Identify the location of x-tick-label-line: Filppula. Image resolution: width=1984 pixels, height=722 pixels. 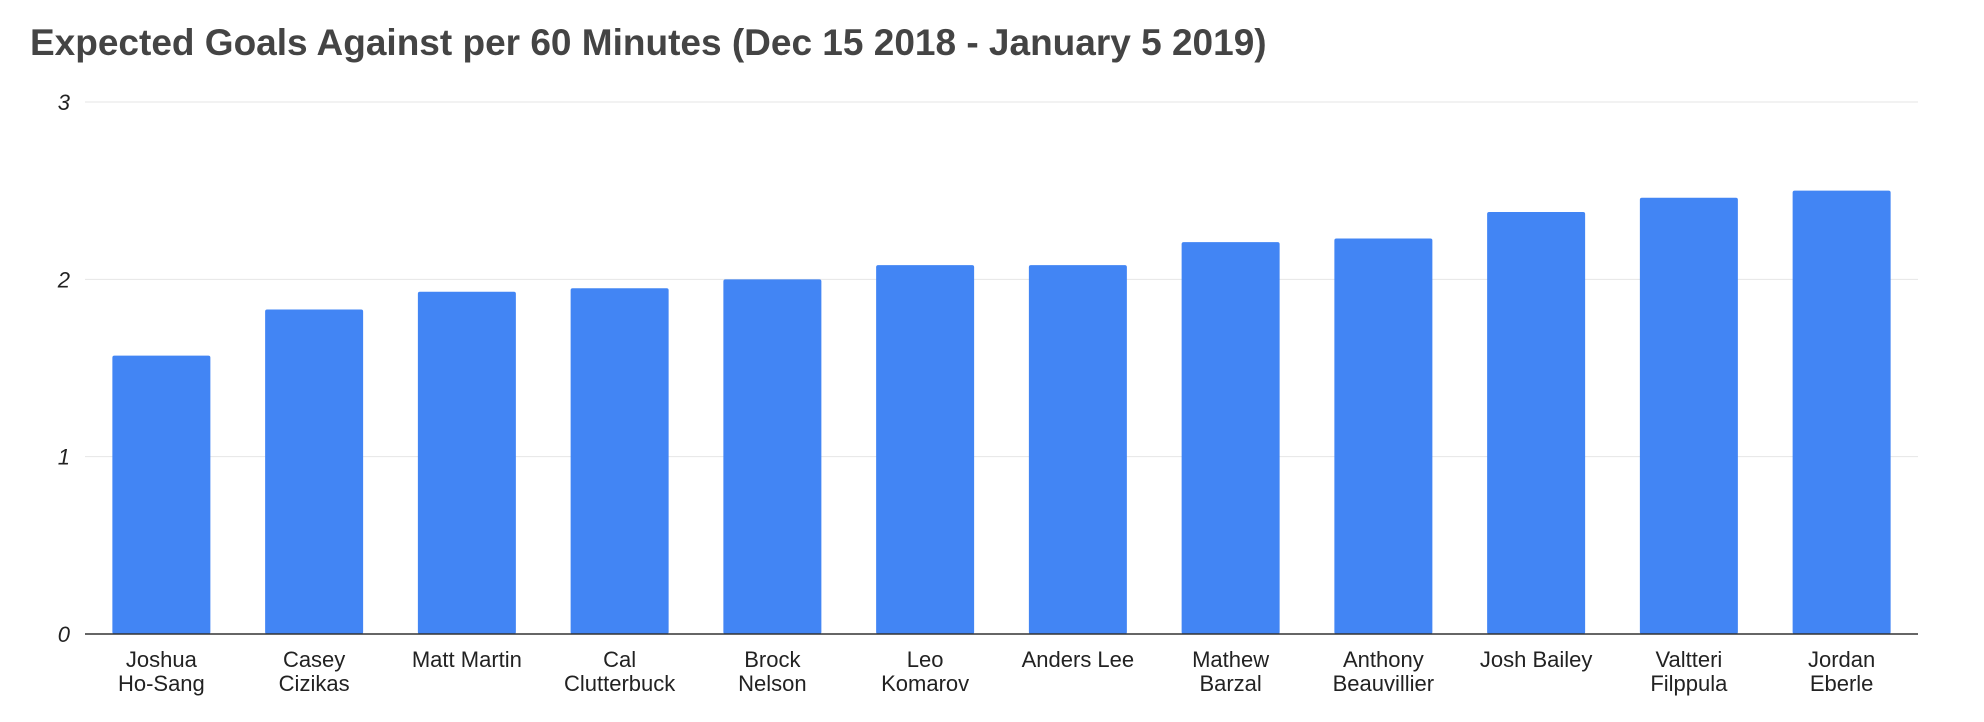
(1689, 683).